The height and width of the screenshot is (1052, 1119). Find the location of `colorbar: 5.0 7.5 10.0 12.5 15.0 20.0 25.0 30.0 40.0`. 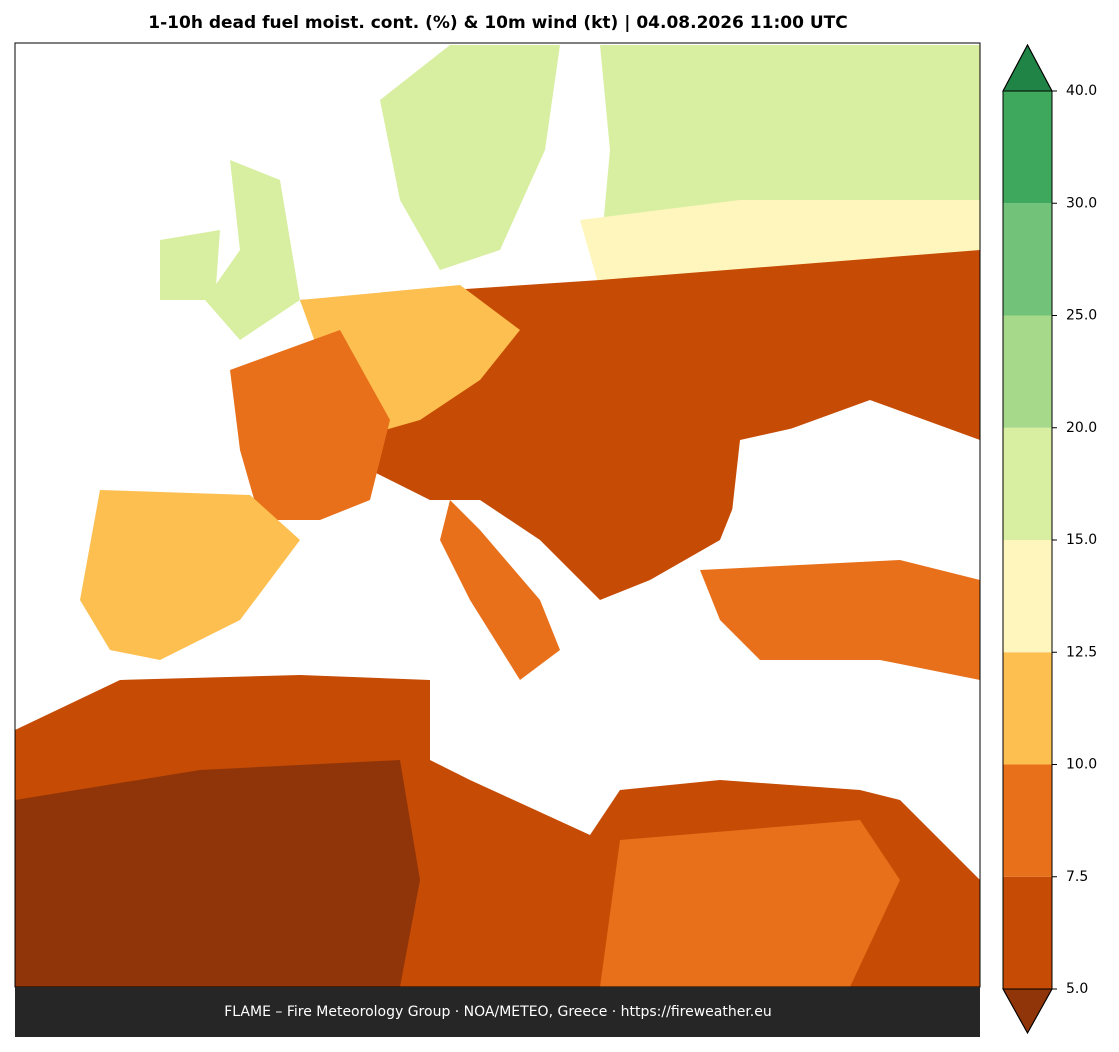

colorbar: 5.0 7.5 10.0 12.5 15.0 20.0 25.0 30.0 40.0 is located at coordinates (1049, 539).